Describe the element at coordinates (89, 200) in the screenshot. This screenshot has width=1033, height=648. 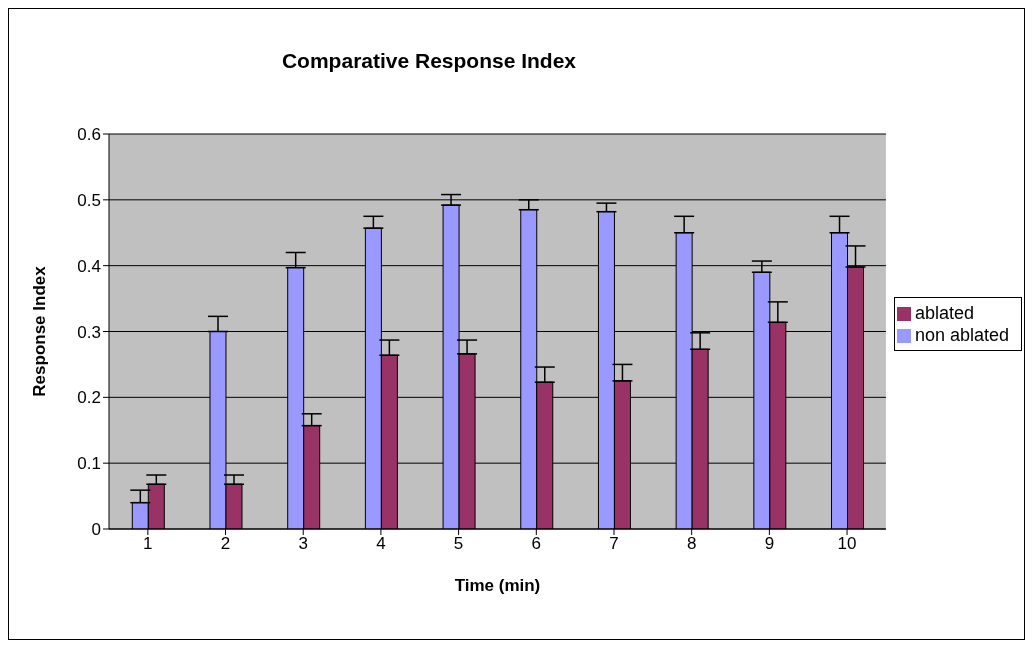
I see `y-tick-label: 0.5` at that location.